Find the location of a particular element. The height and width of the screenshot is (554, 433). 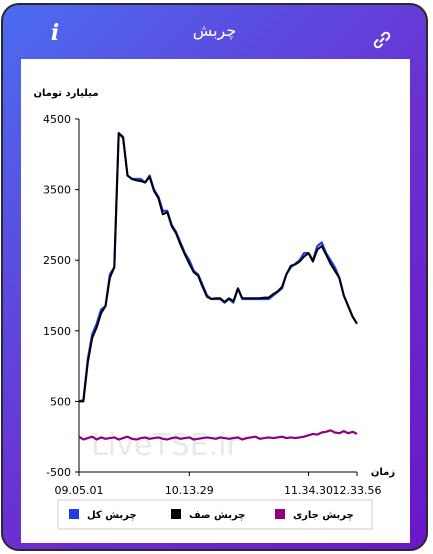

card-header: i چربش is located at coordinates (214, 32).